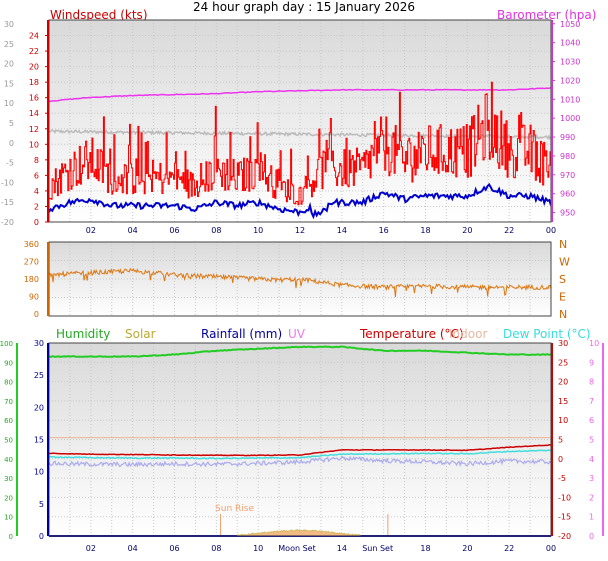  I want to click on barometer-tick: 990, so click(567, 137).